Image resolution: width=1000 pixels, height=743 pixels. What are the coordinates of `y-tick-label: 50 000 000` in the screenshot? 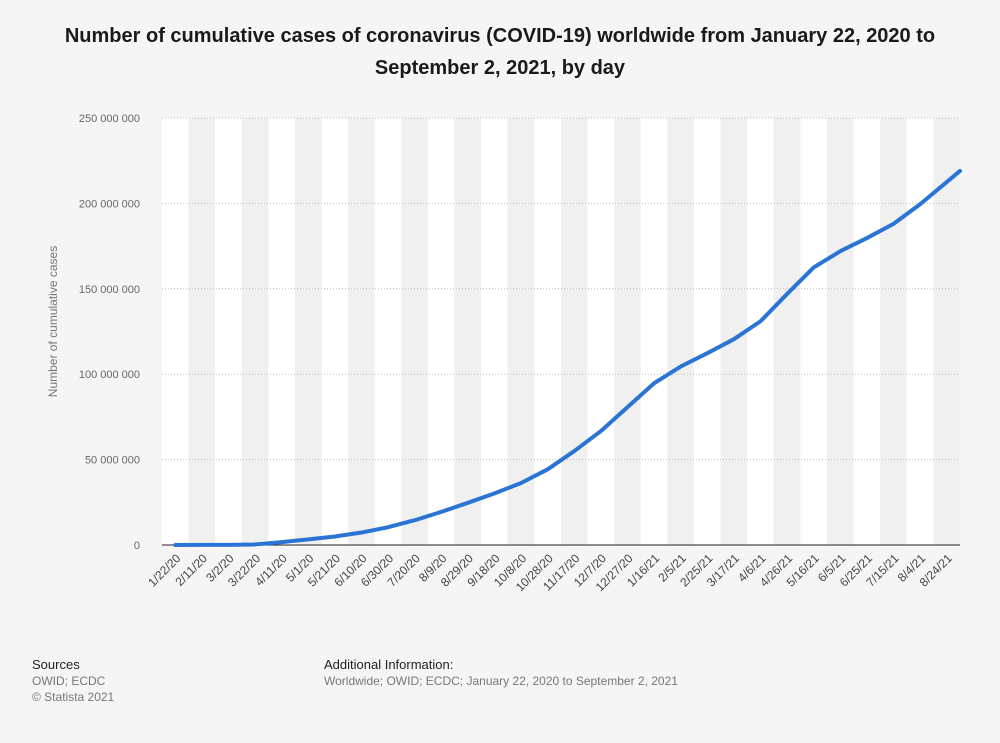 It's located at (112, 461).